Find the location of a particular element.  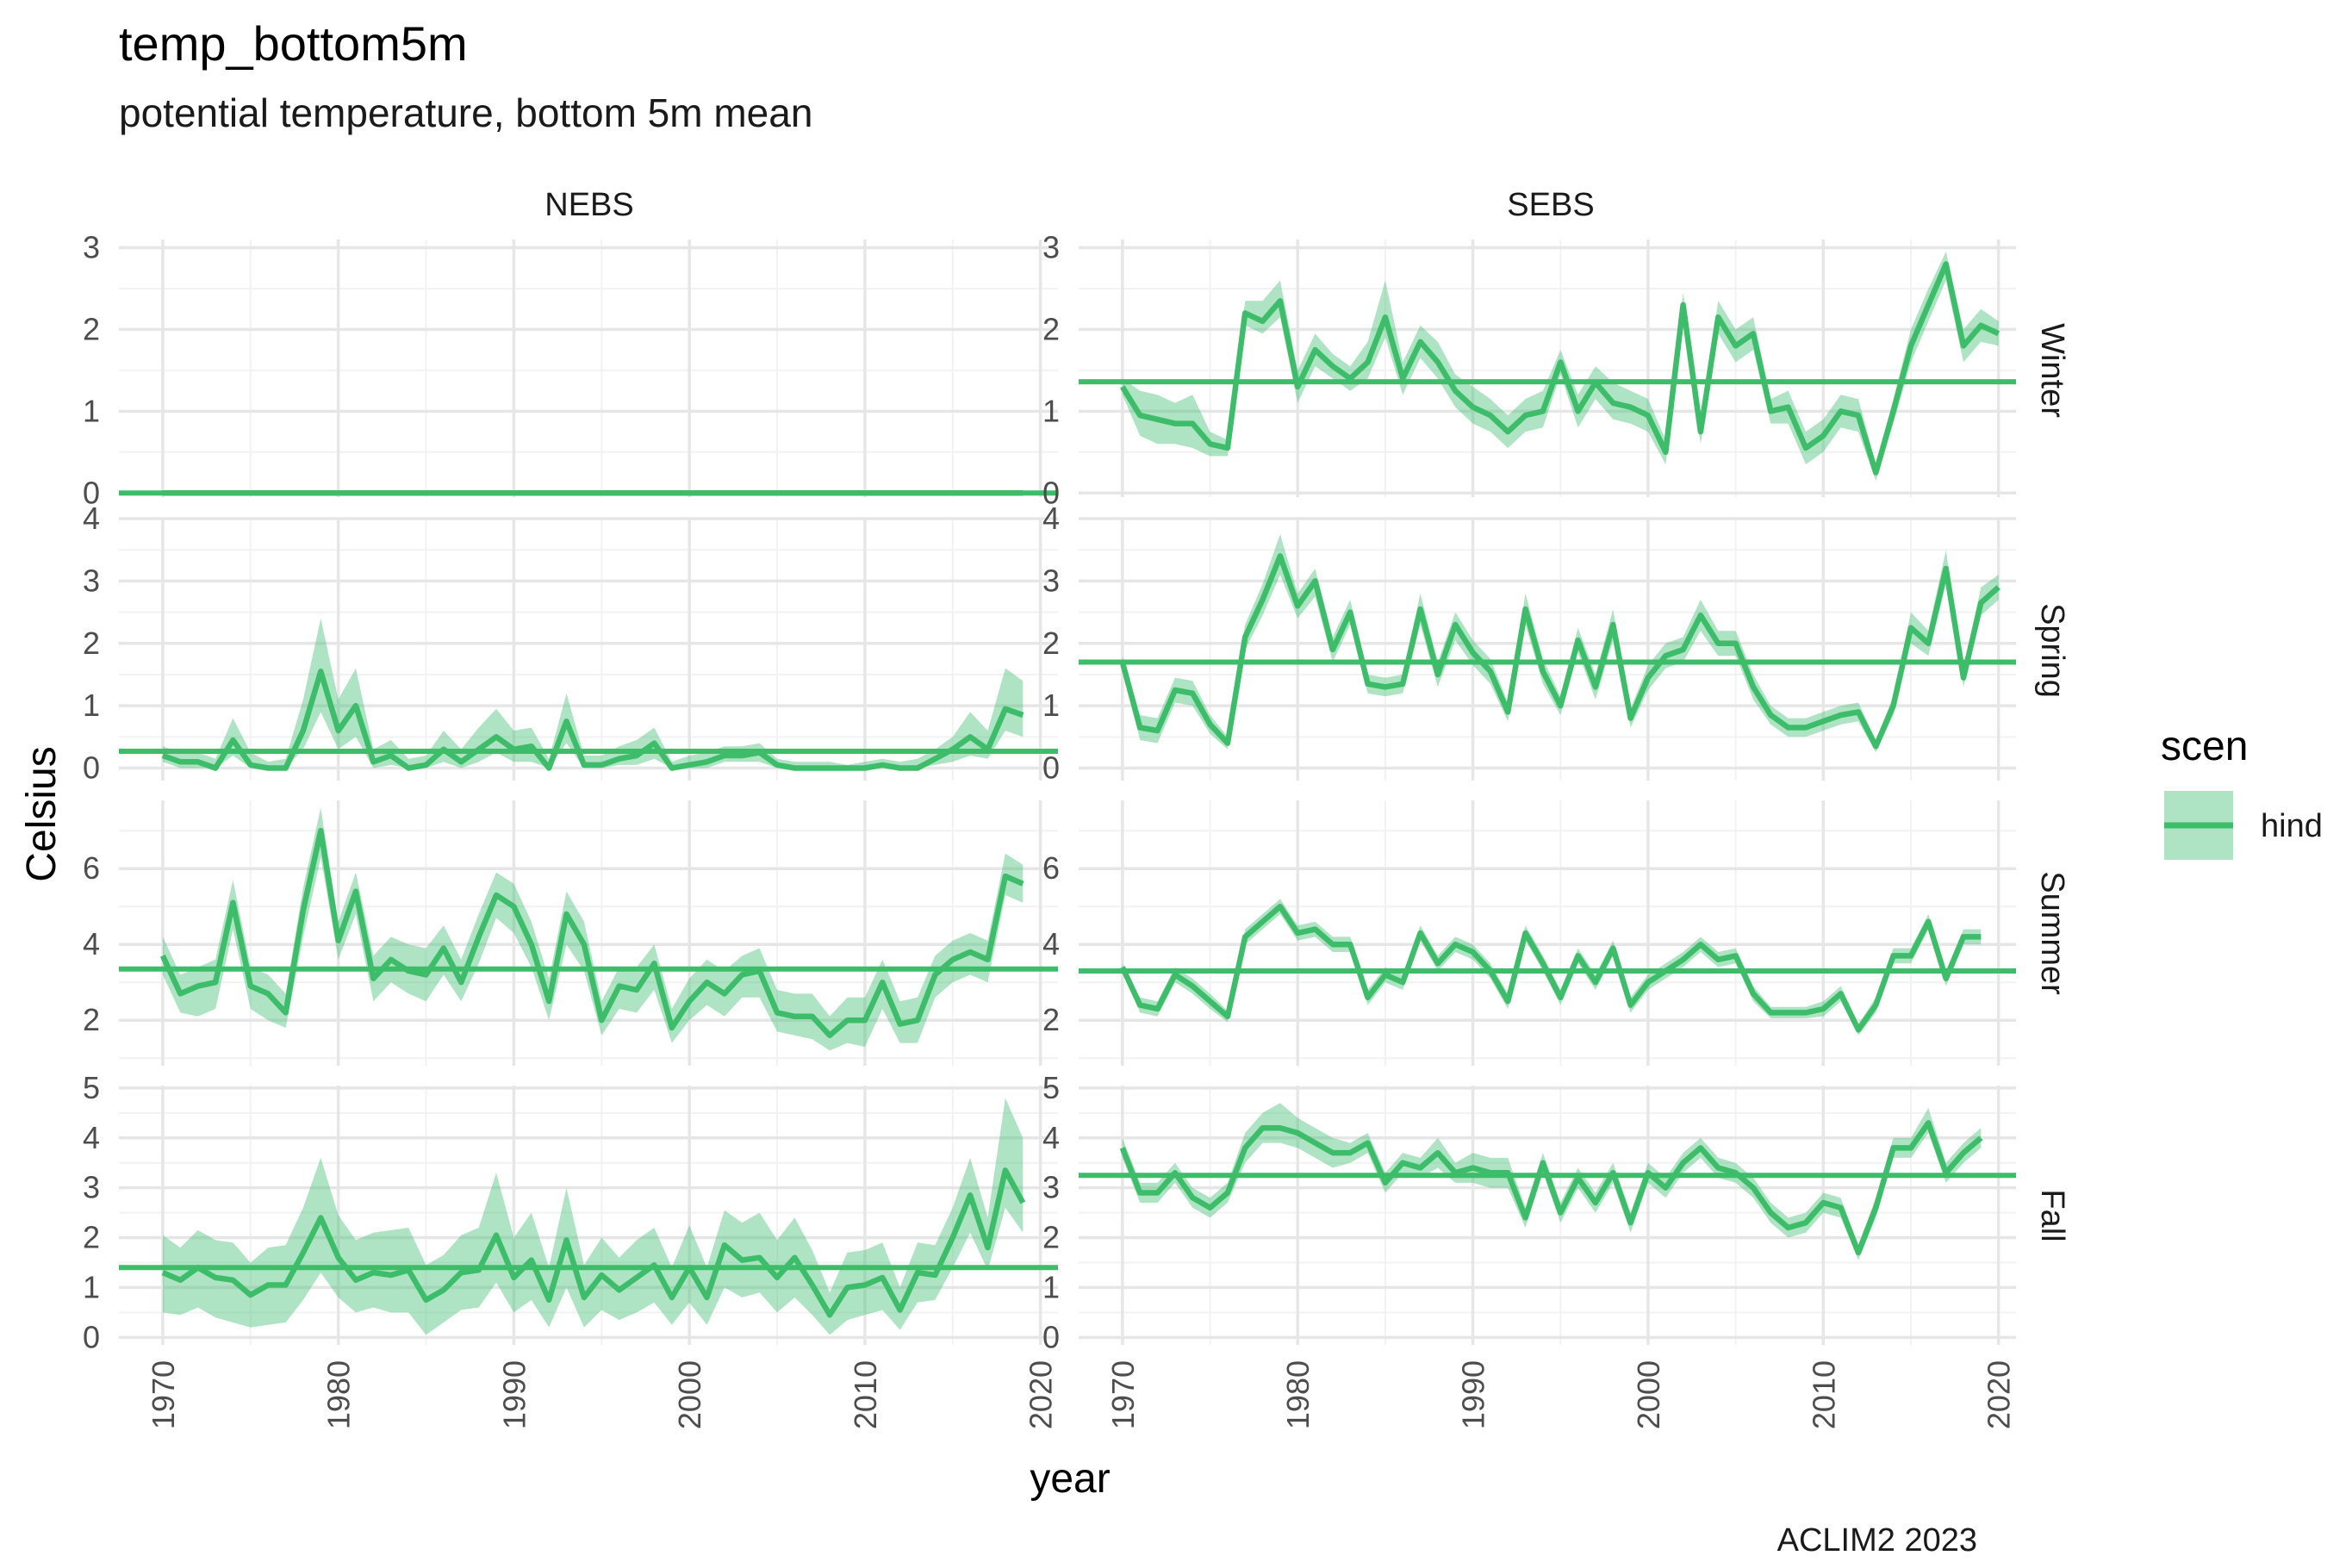

panel-sebs-fall: 0 1 2 3 4 5 1970 1980 1990 2000 2010 2020 is located at coordinates (1530, 1250).